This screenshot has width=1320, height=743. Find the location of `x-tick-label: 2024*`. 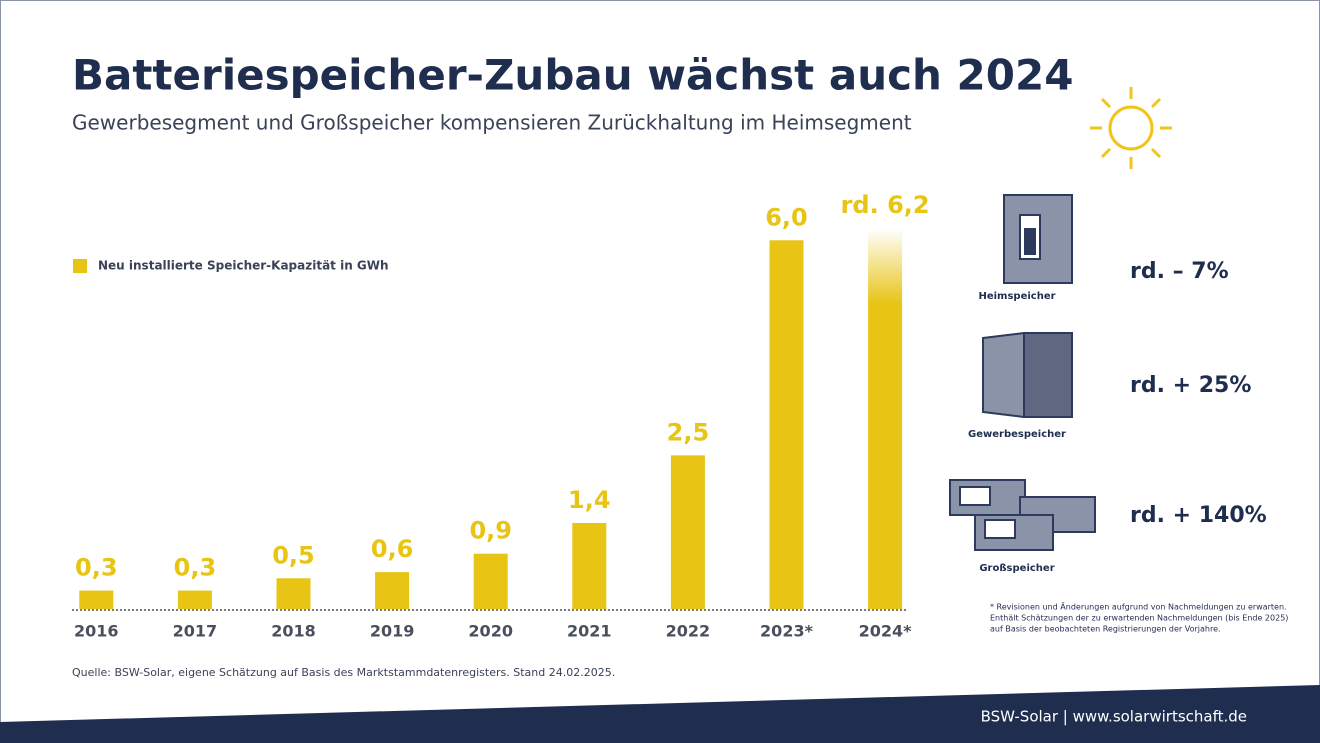

x-tick-label: 2024* is located at coordinates (886, 631).